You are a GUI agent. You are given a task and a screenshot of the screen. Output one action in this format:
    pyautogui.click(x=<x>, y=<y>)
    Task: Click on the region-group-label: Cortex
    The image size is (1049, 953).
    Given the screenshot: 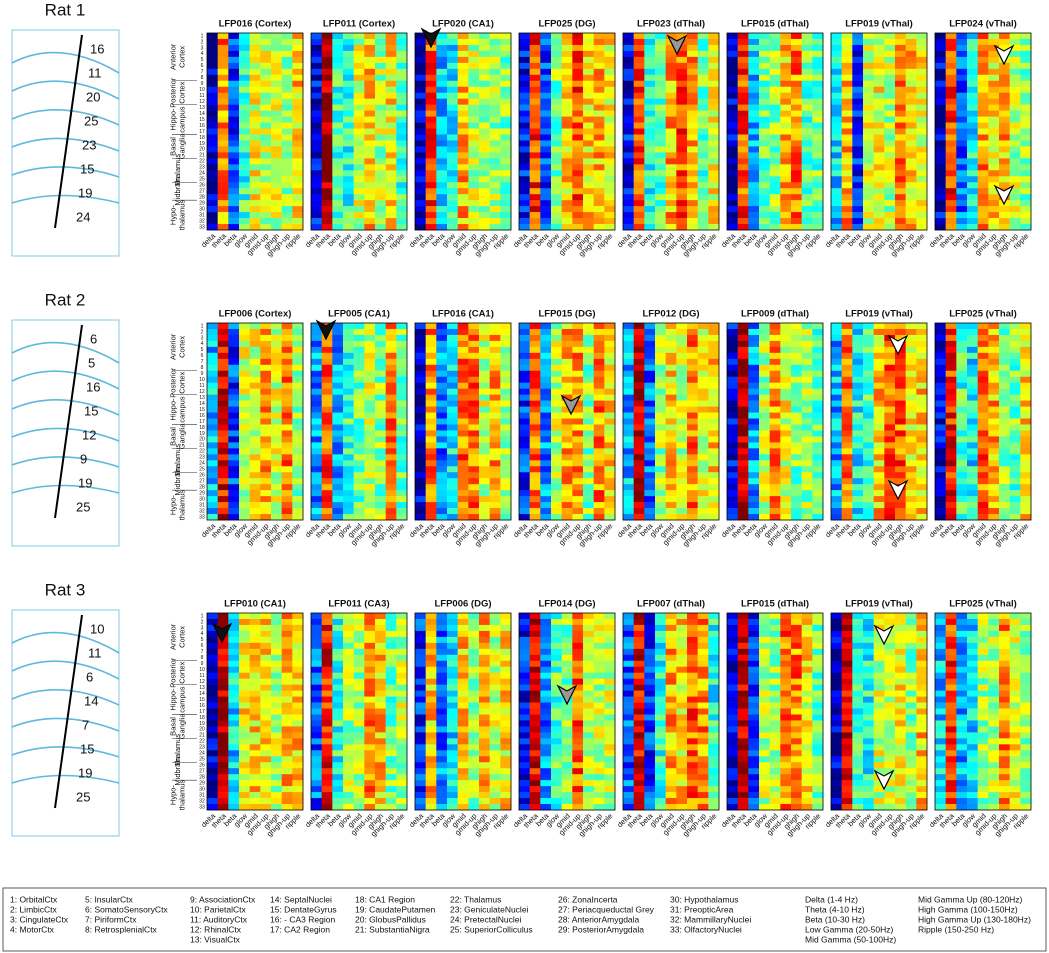 What is the action you would take?
    pyautogui.click(x=181, y=347)
    